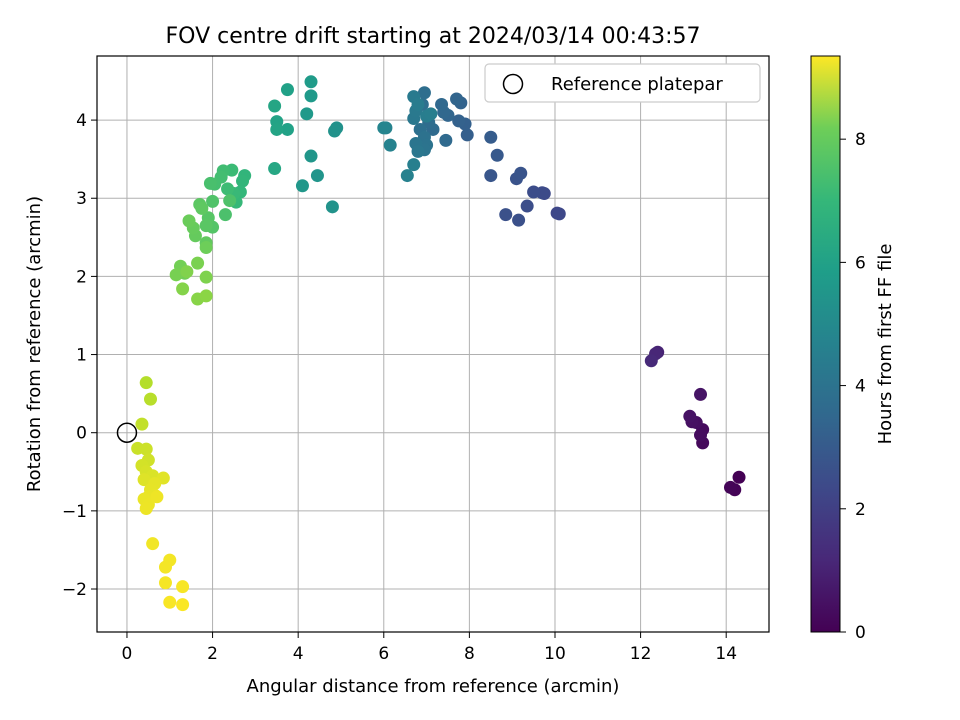 This screenshot has height=720, width=960. What do you see at coordinates (212, 654) in the screenshot?
I see `x-tick-label: 2` at bounding box center [212, 654].